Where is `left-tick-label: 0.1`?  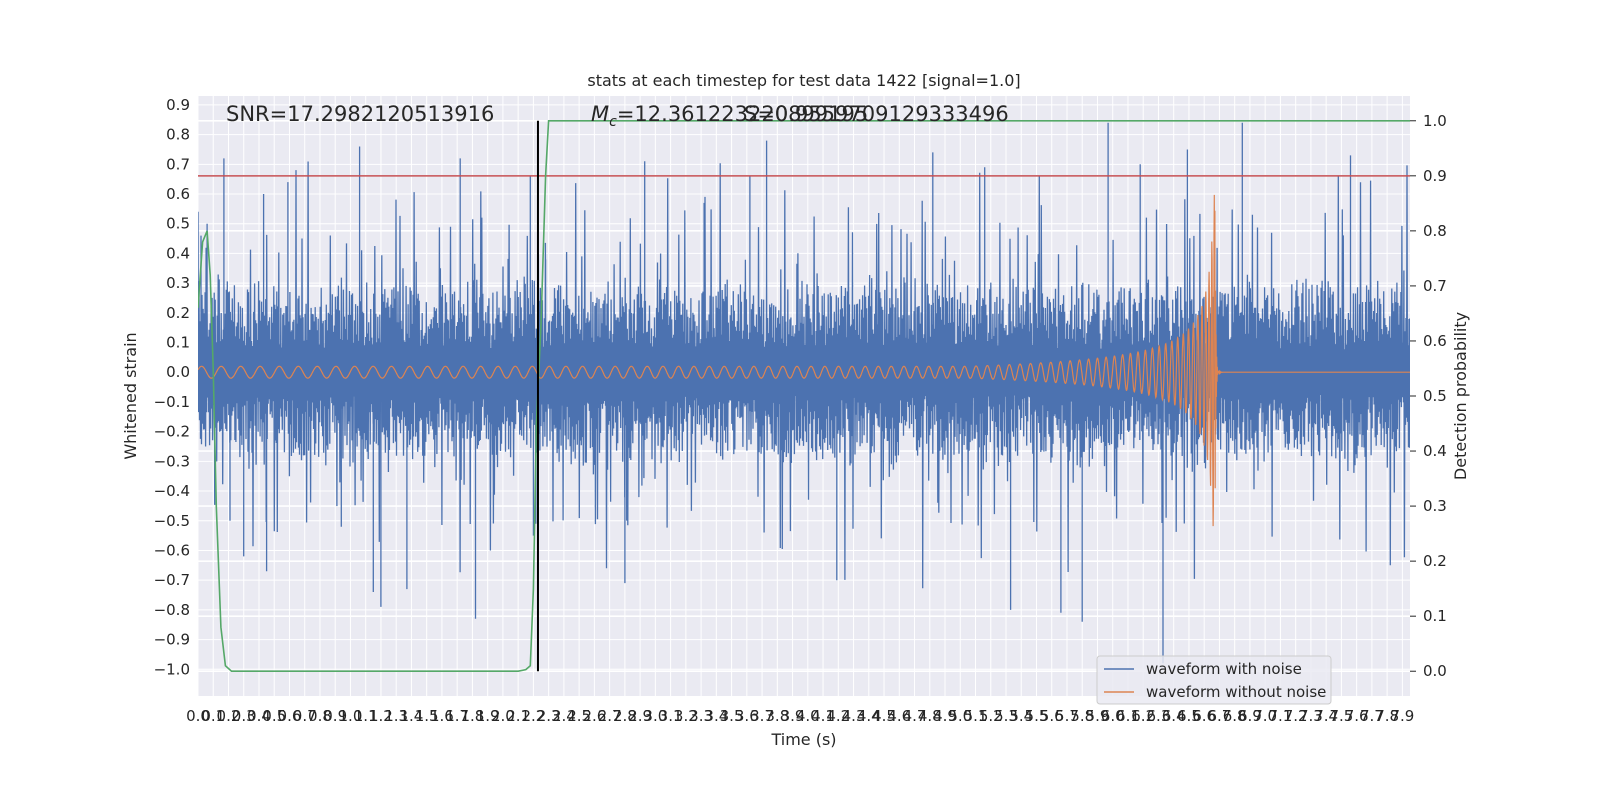 left-tick-label: 0.1 is located at coordinates (178, 343).